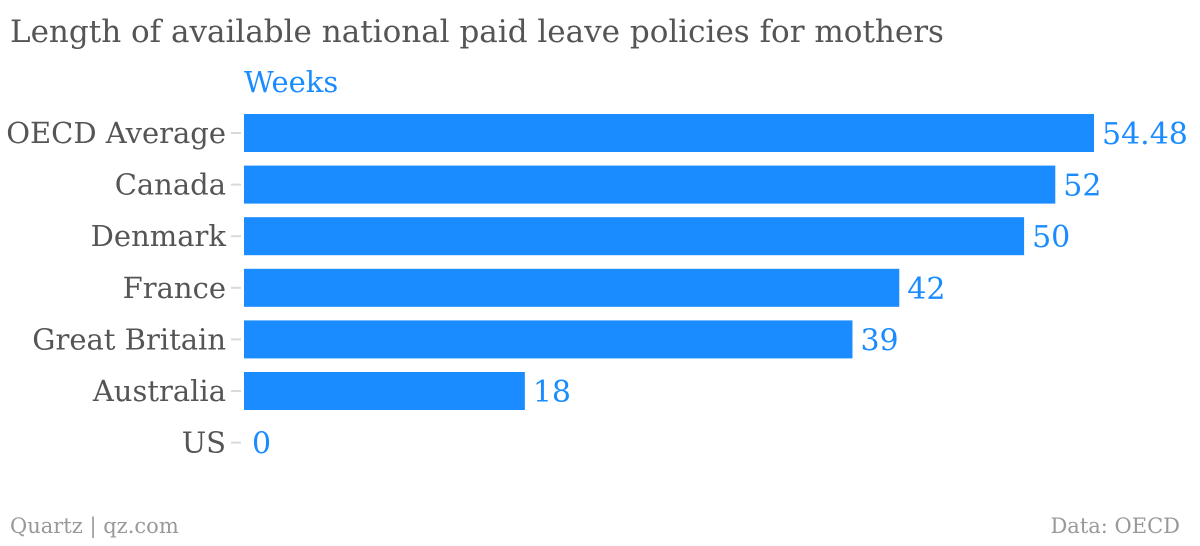 The height and width of the screenshot is (546, 1200). Describe the element at coordinates (926, 289) in the screenshot. I see `value-label: 42` at that location.